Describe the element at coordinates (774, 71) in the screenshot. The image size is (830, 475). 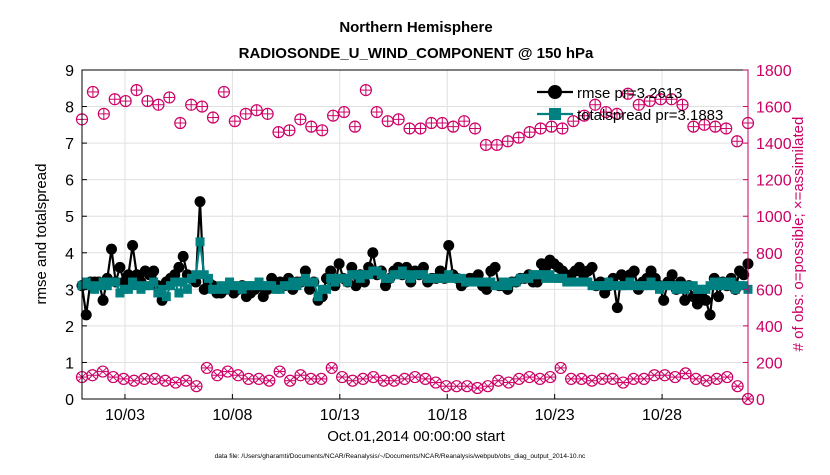
I see `y-tick-label-right: 1800` at that location.